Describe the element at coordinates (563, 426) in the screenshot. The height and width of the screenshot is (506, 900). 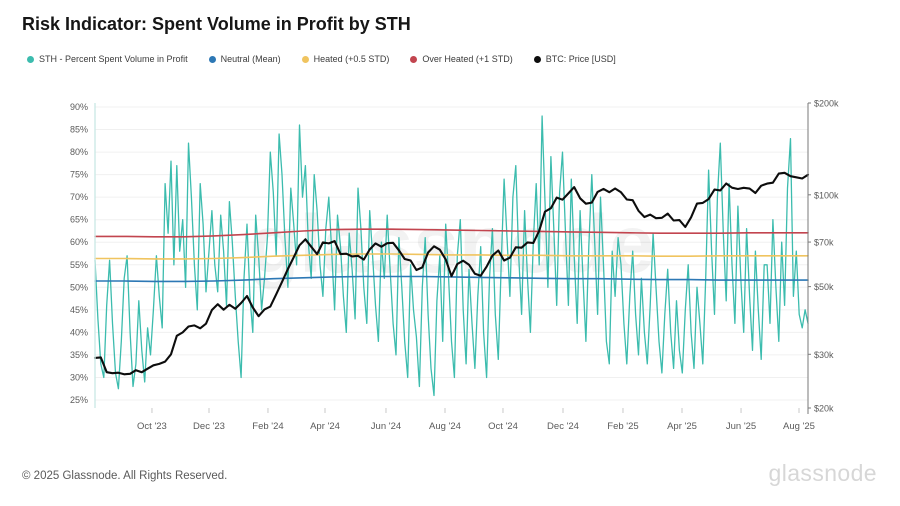
I see `x-axis-tick-label: Dec '24` at that location.